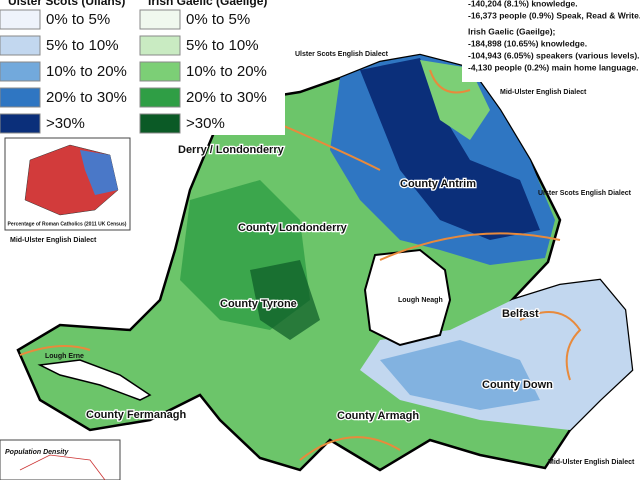  Describe the element at coordinates (94, 380) in the screenshot. I see `lough-erne` at that location.